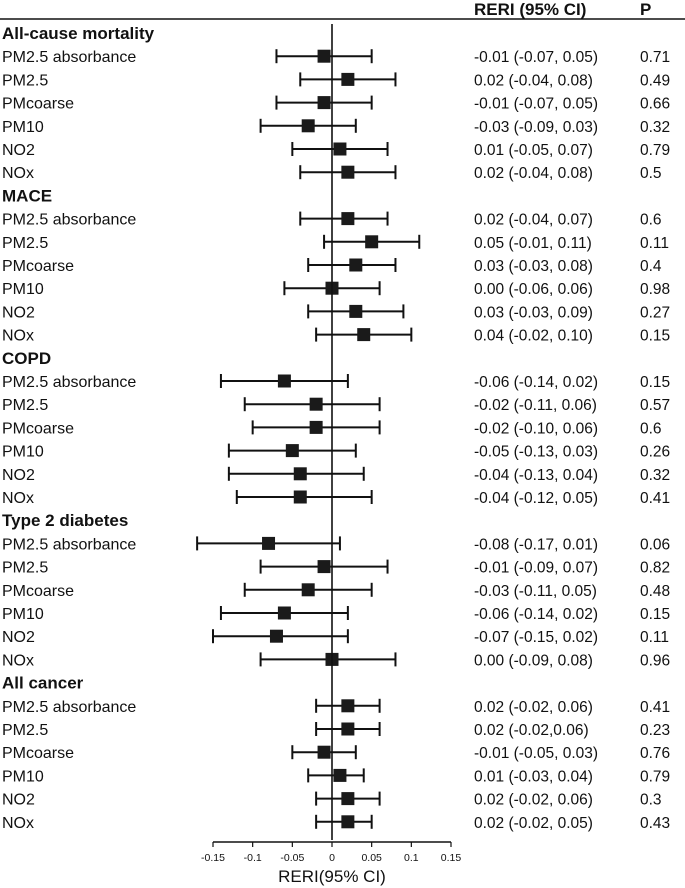  What do you see at coordinates (655, 104) in the screenshot?
I see `p-value: 0.66` at bounding box center [655, 104].